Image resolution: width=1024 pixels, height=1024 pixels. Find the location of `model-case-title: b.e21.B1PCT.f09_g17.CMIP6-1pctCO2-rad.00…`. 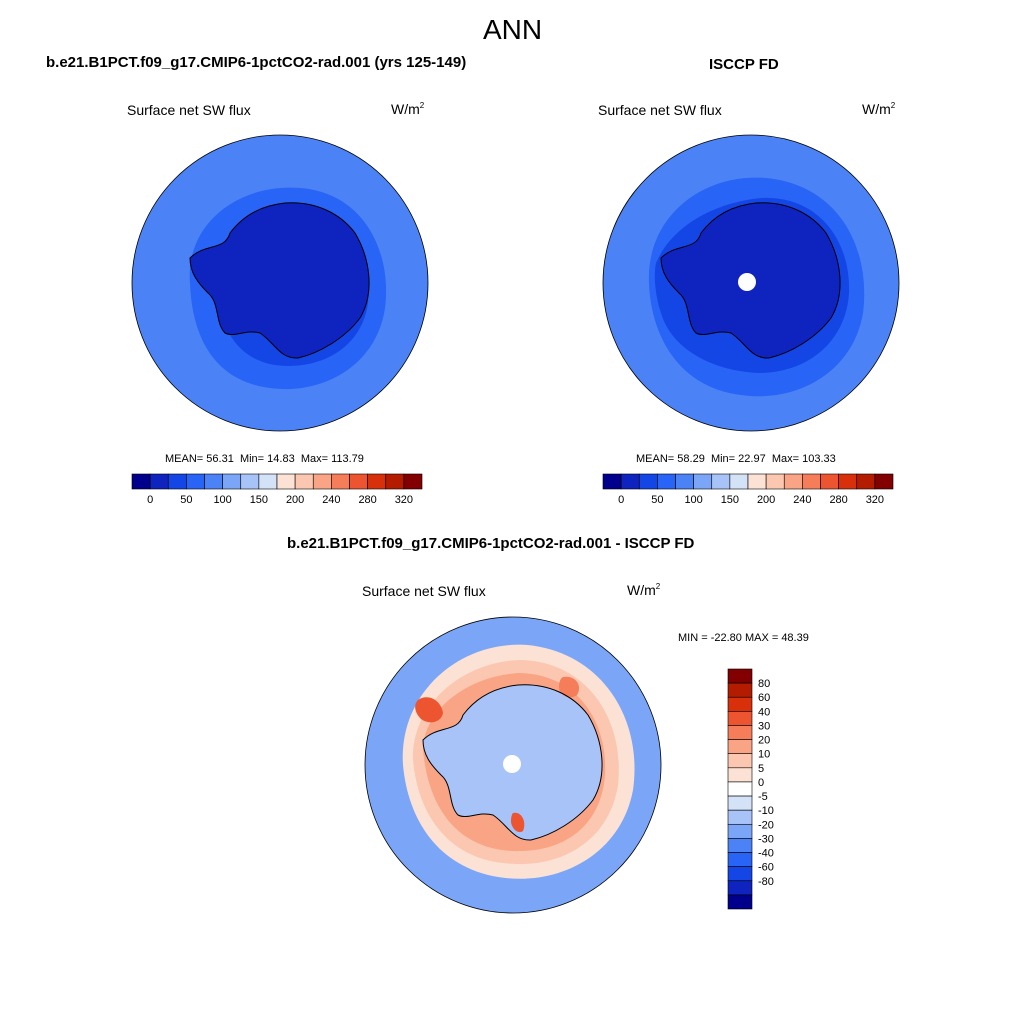

model-case-title: b.e21.B1PCT.f09_g17.CMIP6-1pctCO2-rad.00… is located at coordinates (256, 62).